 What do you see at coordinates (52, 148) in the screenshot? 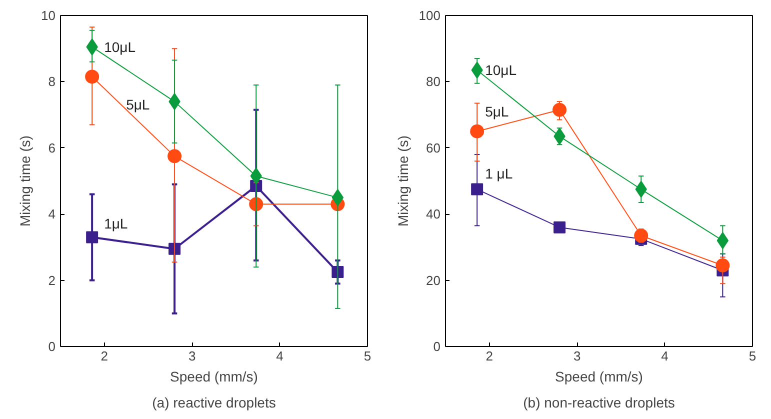
I see `y-tick-label: 6` at bounding box center [52, 148].